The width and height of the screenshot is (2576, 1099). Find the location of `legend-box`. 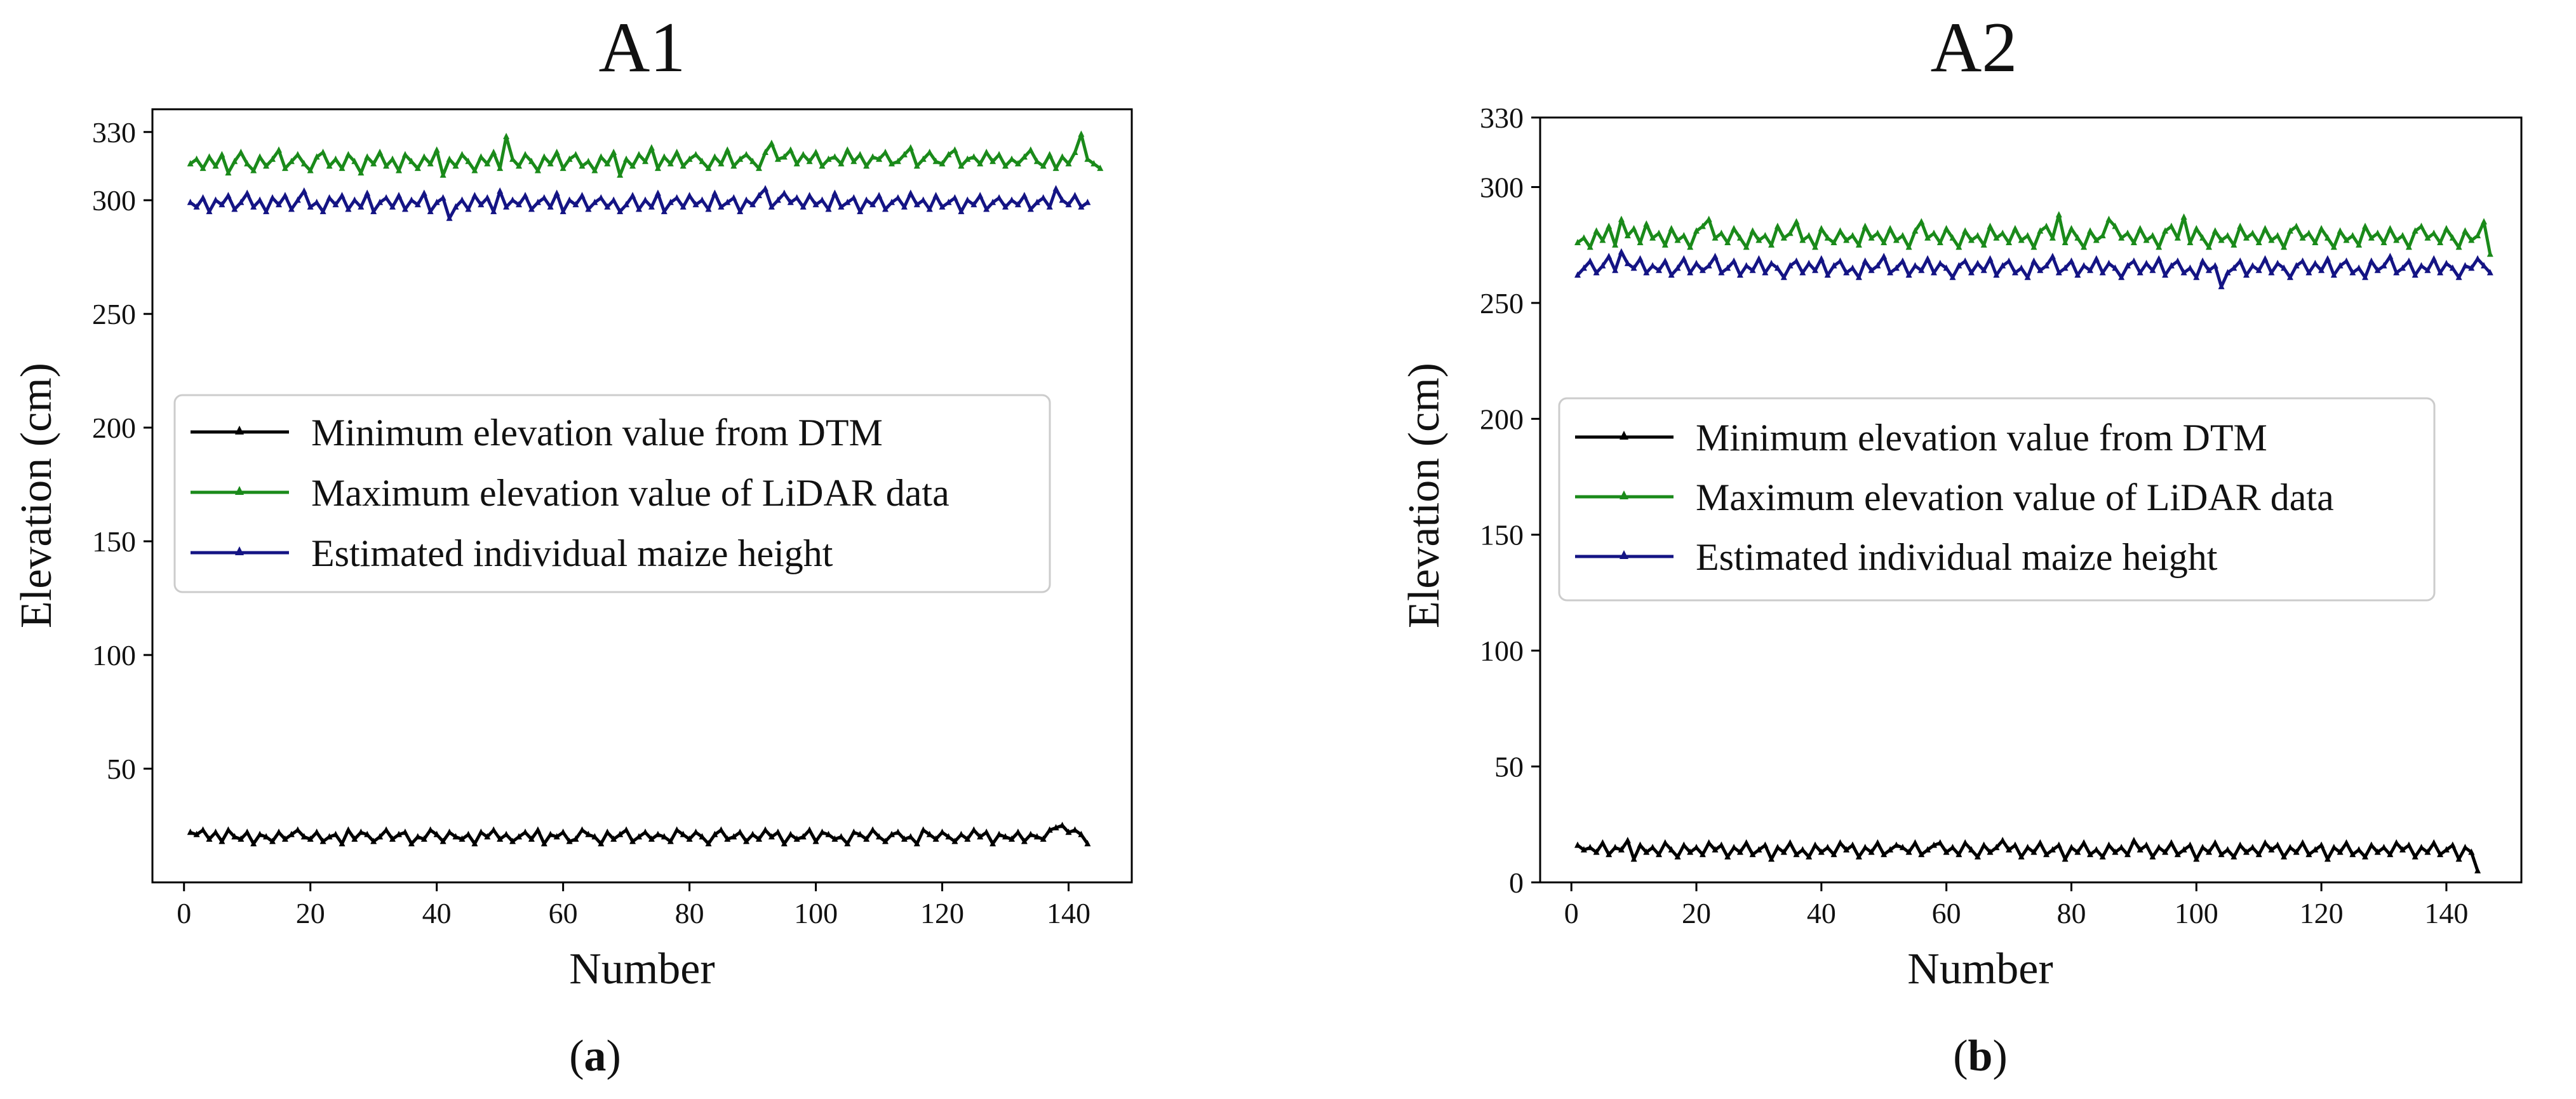

legend-box is located at coordinates (612, 493).